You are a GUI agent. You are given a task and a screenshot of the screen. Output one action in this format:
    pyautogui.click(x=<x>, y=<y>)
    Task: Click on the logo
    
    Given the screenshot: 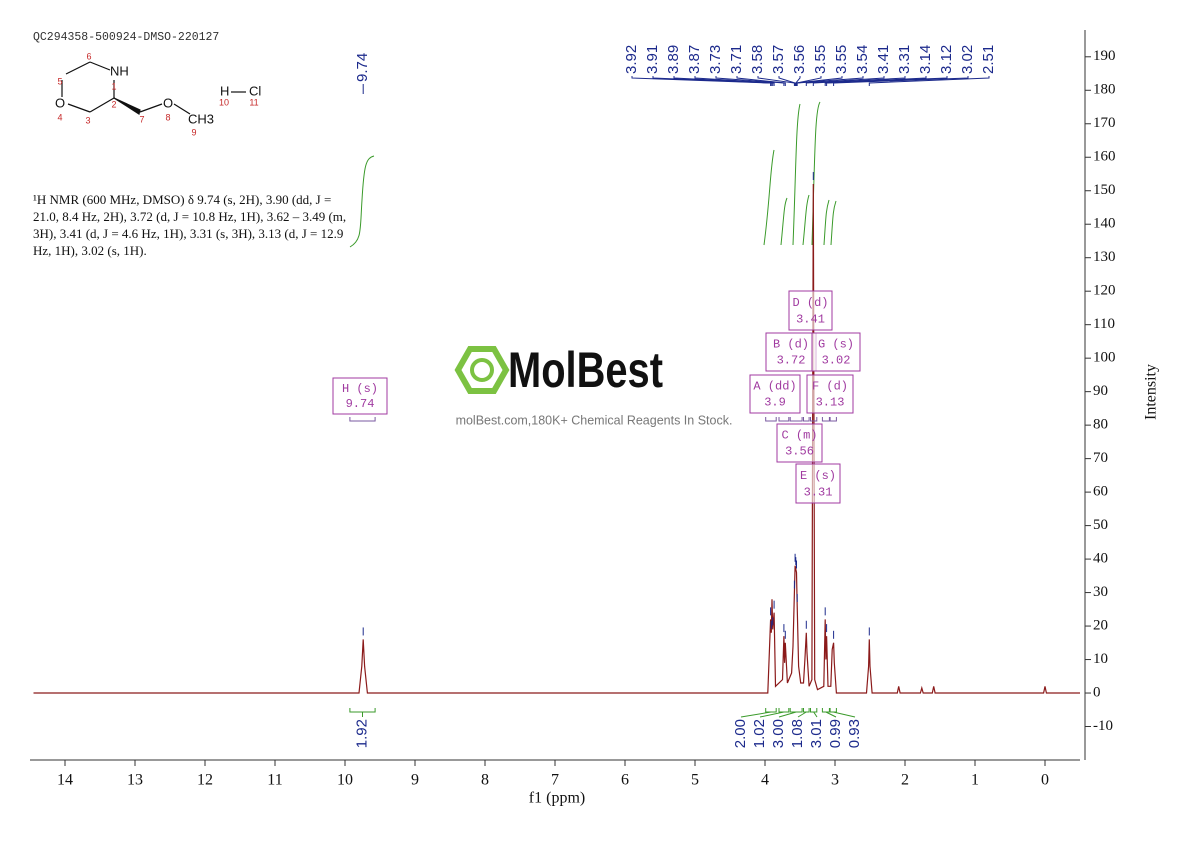 What is the action you would take?
    pyautogui.click(x=482, y=370)
    